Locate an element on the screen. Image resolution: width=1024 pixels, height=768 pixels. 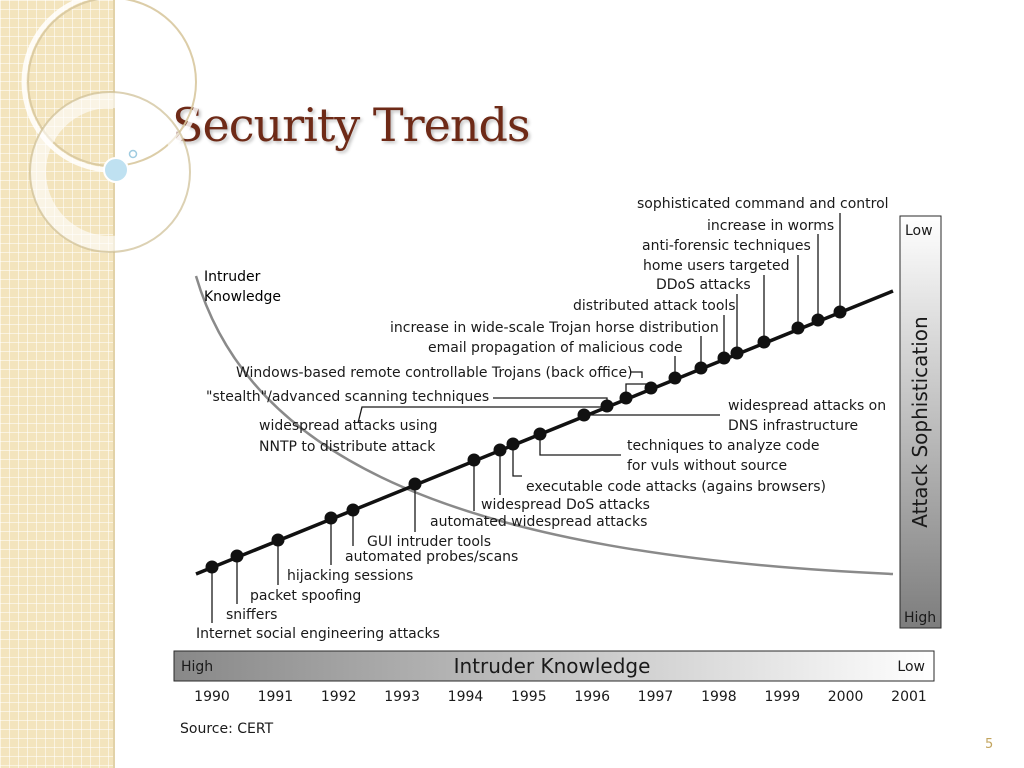
attack-label: DNS infrastructure is located at coordinates (793, 426).